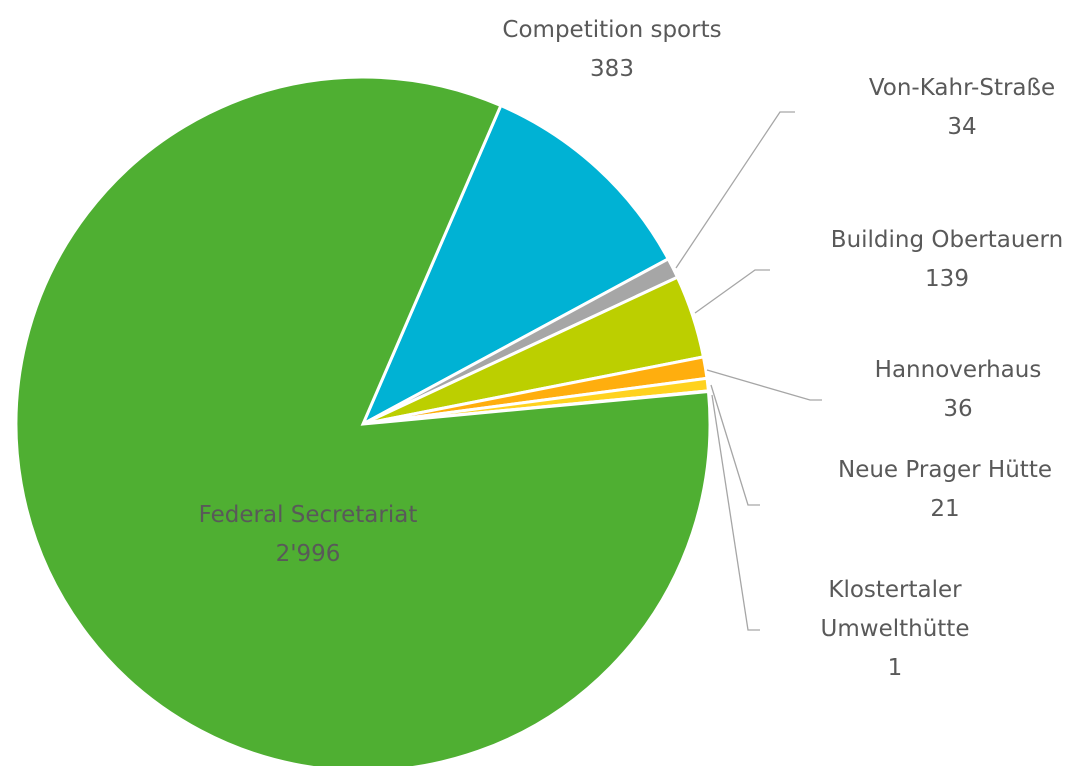 The image size is (1091, 766). I want to click on slice-name: Von-Kahr-Straße, so click(962, 88).